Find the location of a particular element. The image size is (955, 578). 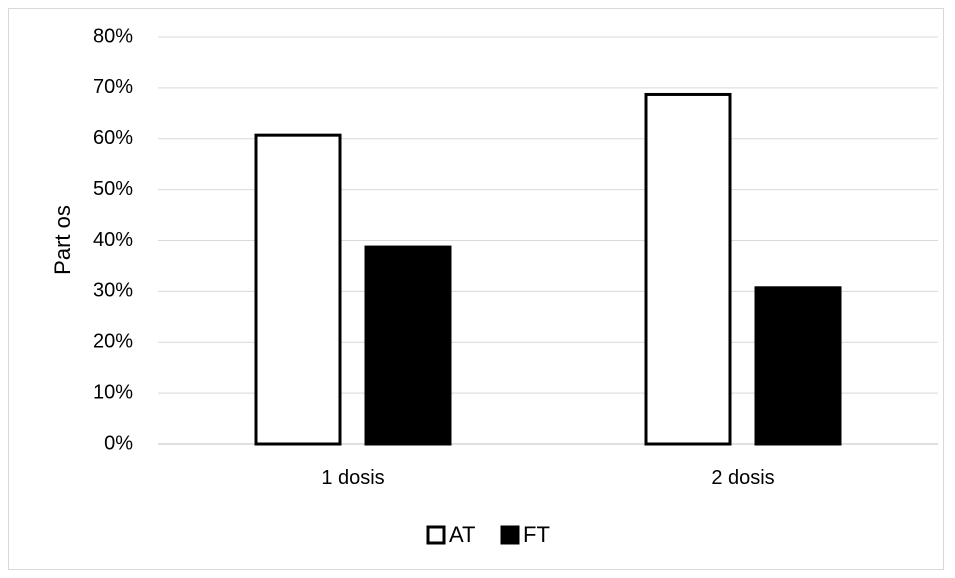

y-tick-label: 0% is located at coordinates (118, 443).